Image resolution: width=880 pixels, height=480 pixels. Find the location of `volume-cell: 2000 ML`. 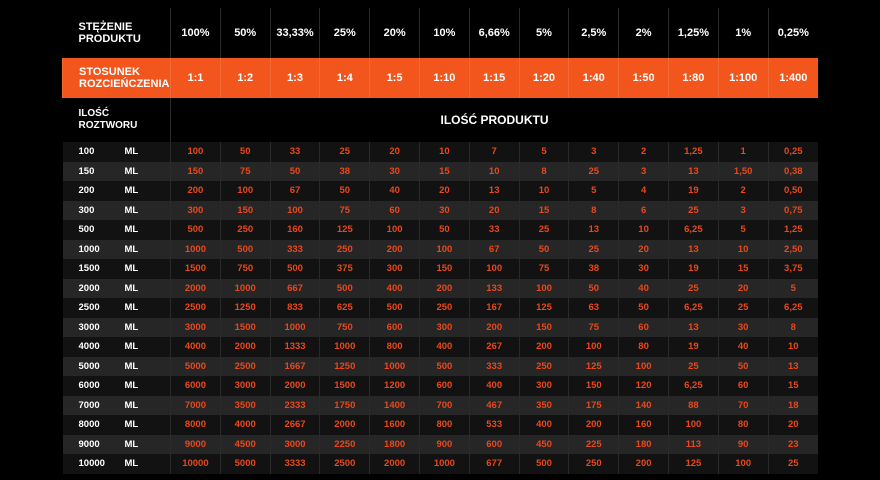

volume-cell: 2000 ML is located at coordinates (116, 288).